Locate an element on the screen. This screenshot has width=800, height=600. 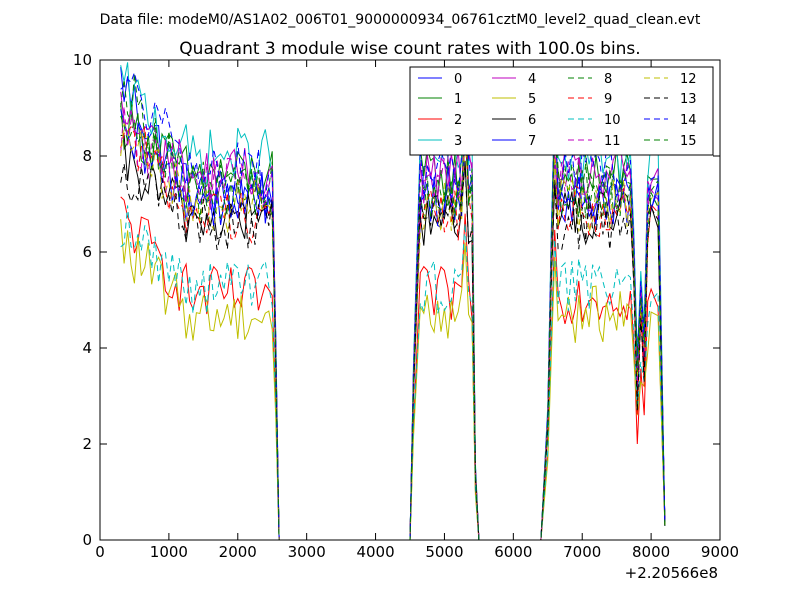
x-tick-label: 6000 is located at coordinates (513, 552).